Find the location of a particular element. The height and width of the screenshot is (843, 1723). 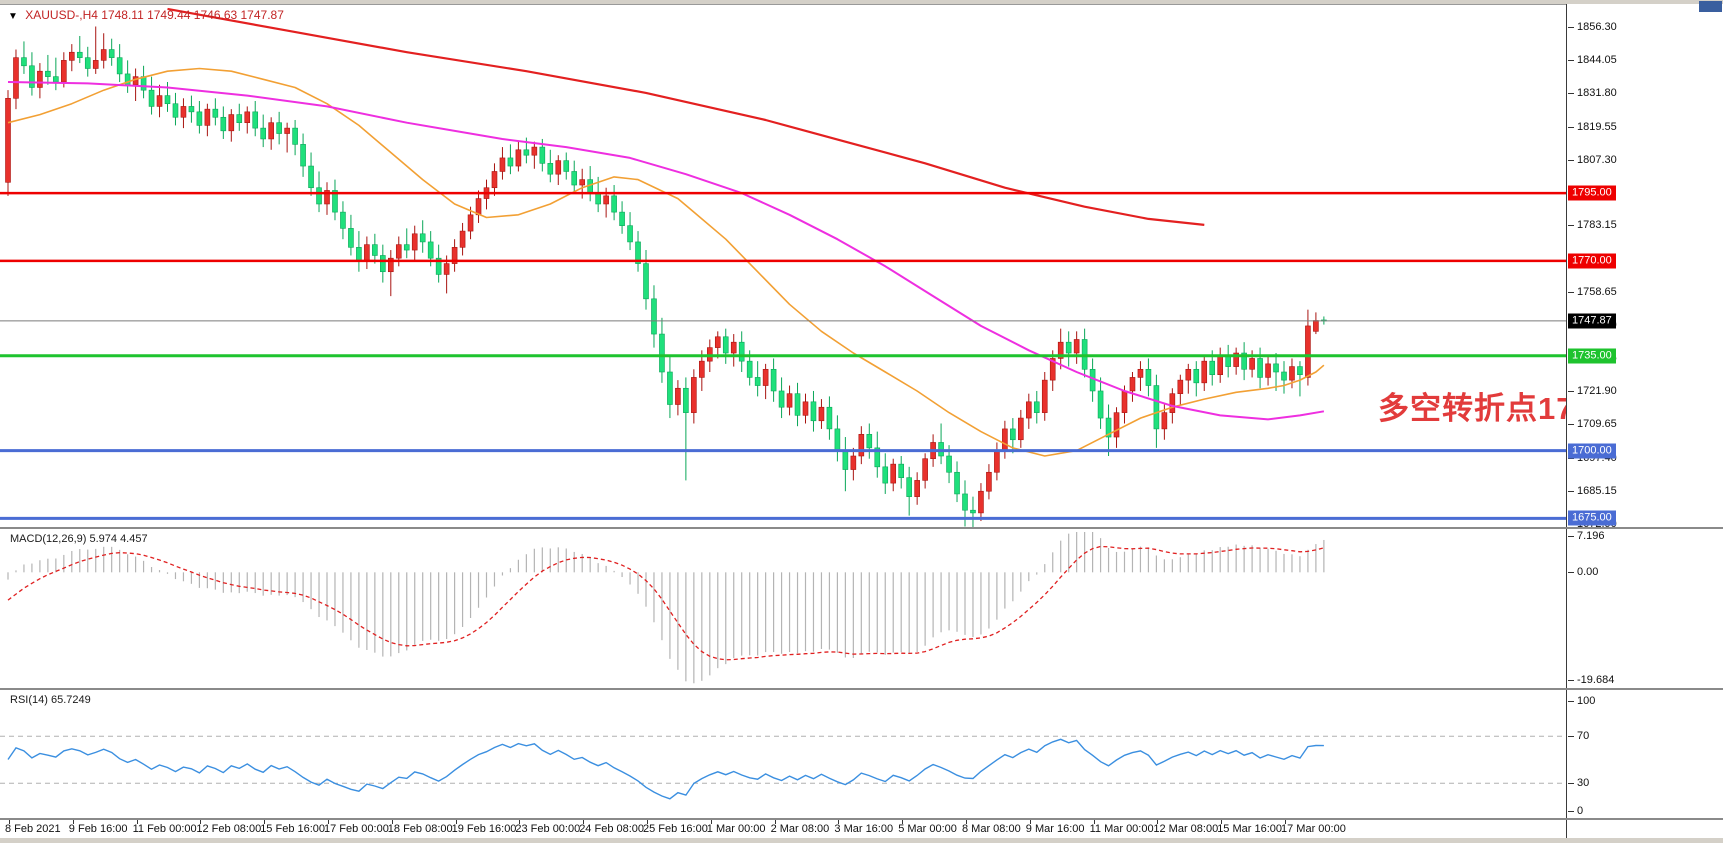

rsi-axis-label: 70 is located at coordinates (1578, 736).